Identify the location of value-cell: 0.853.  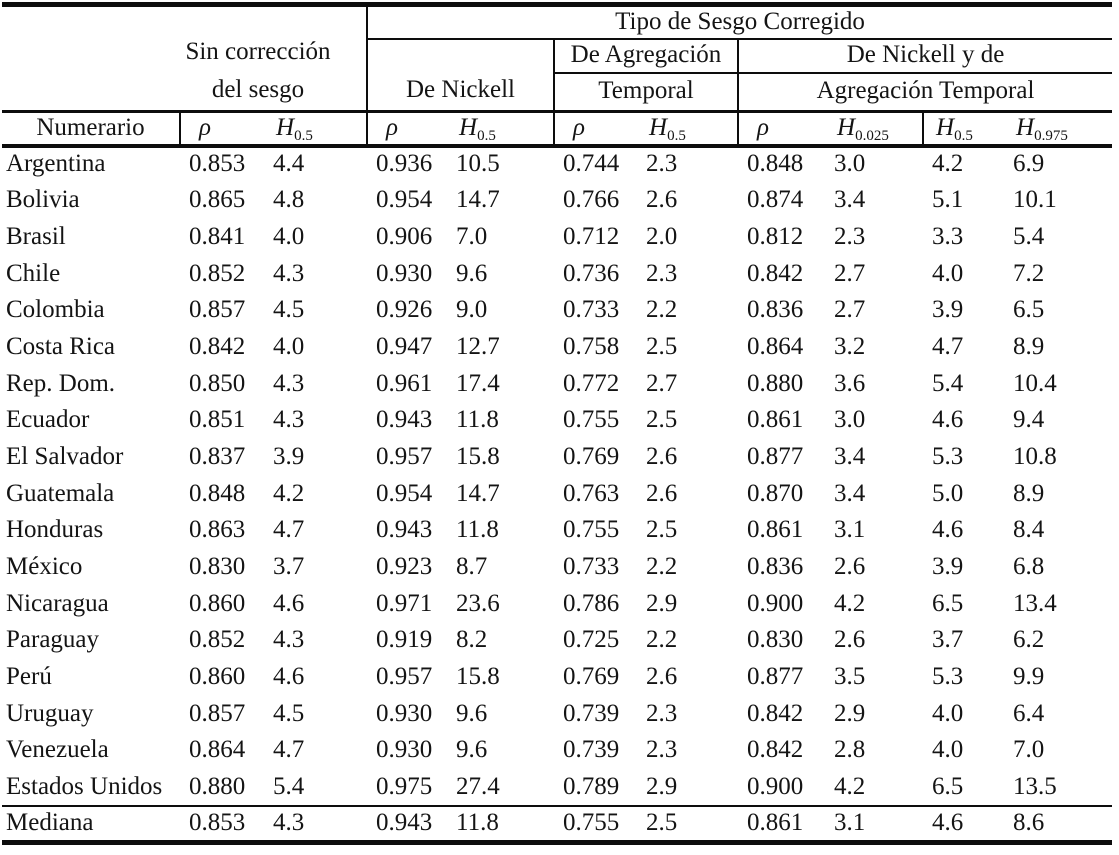
(217, 164).